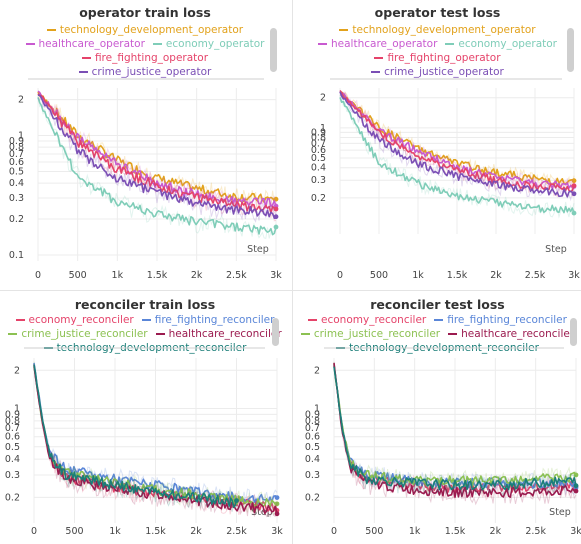 The height and width of the screenshot is (544, 581). Describe the element at coordinates (21, 100) in the screenshot. I see `y-tick-label: 2` at that location.